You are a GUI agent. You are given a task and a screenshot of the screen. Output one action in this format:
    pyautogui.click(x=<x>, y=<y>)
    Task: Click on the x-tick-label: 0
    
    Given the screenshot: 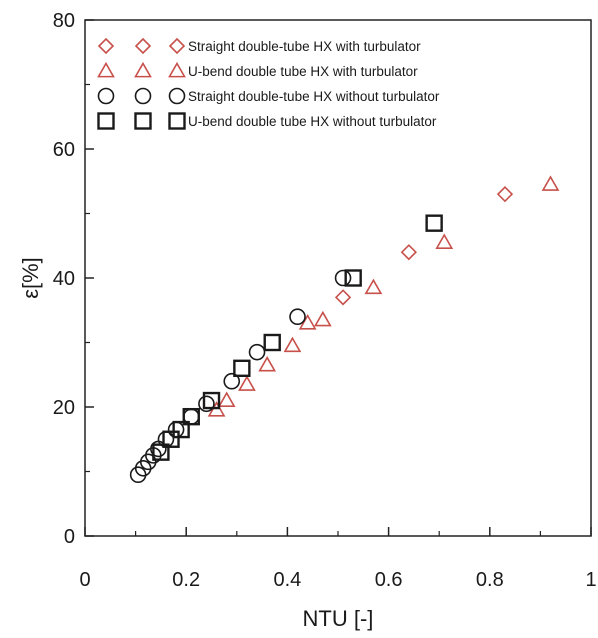 What is the action you would take?
    pyautogui.click(x=84, y=580)
    